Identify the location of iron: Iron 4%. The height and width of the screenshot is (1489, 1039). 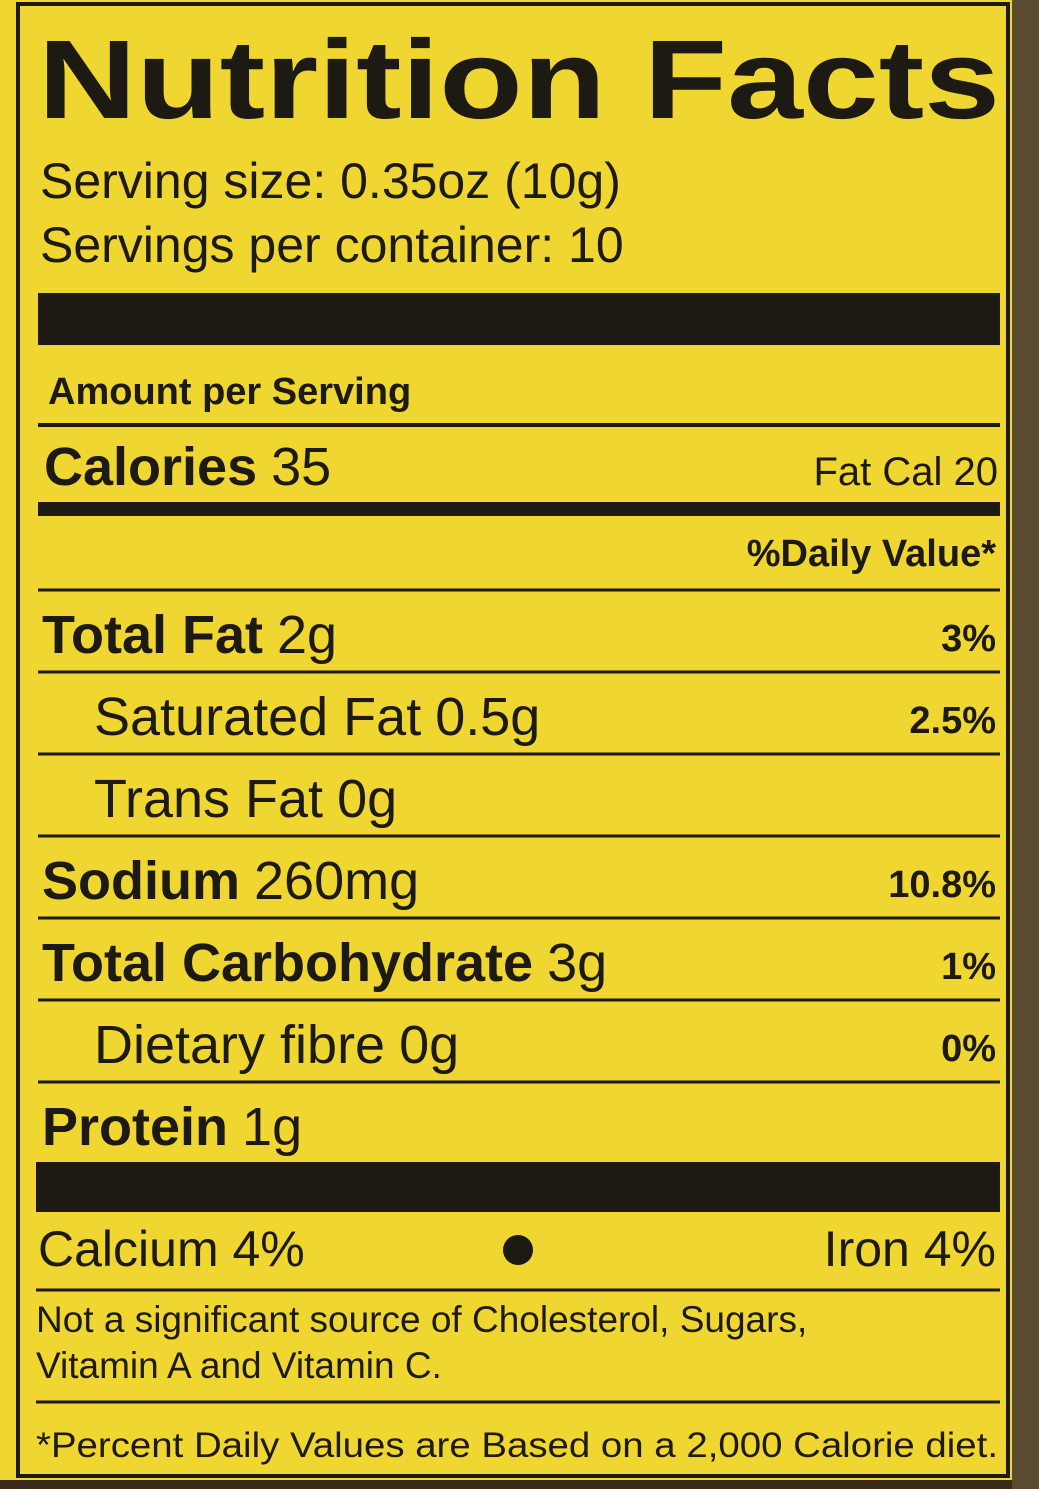
(910, 1249).